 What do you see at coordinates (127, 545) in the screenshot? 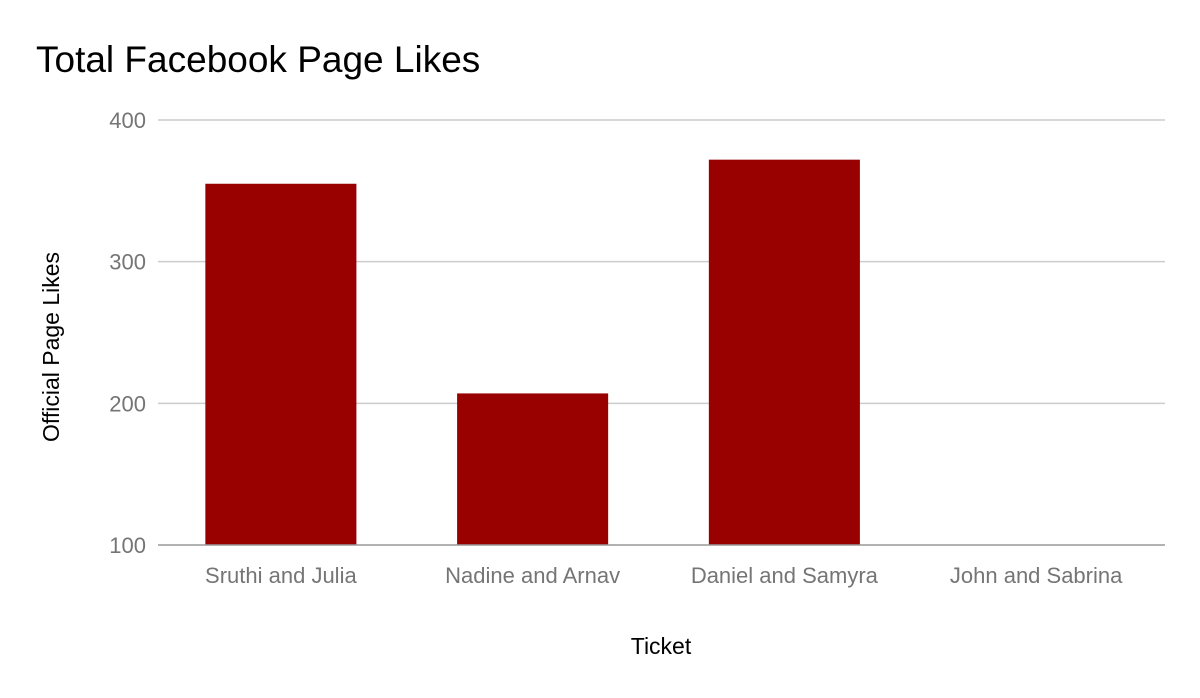
I see `y-tick-label: 100` at bounding box center [127, 545].